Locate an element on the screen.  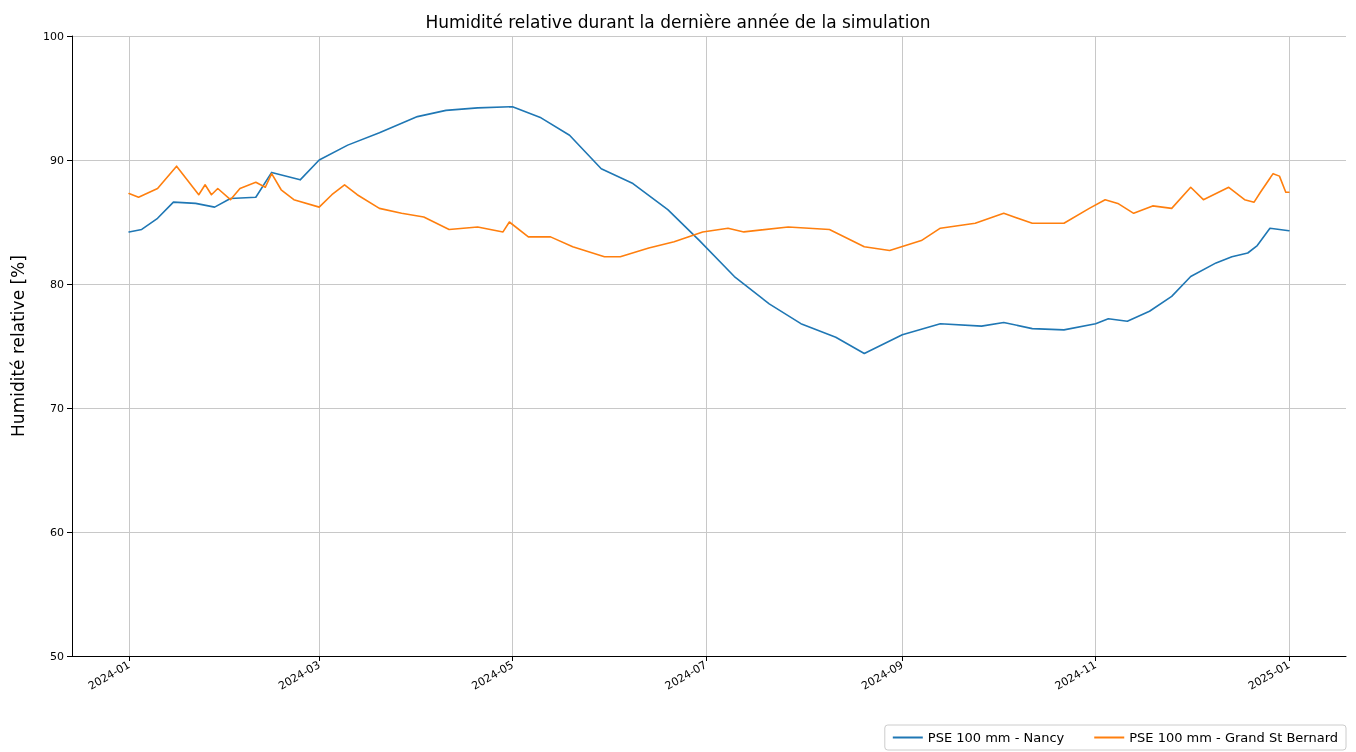
y-tick-label: 80 is located at coordinates (57, 284).